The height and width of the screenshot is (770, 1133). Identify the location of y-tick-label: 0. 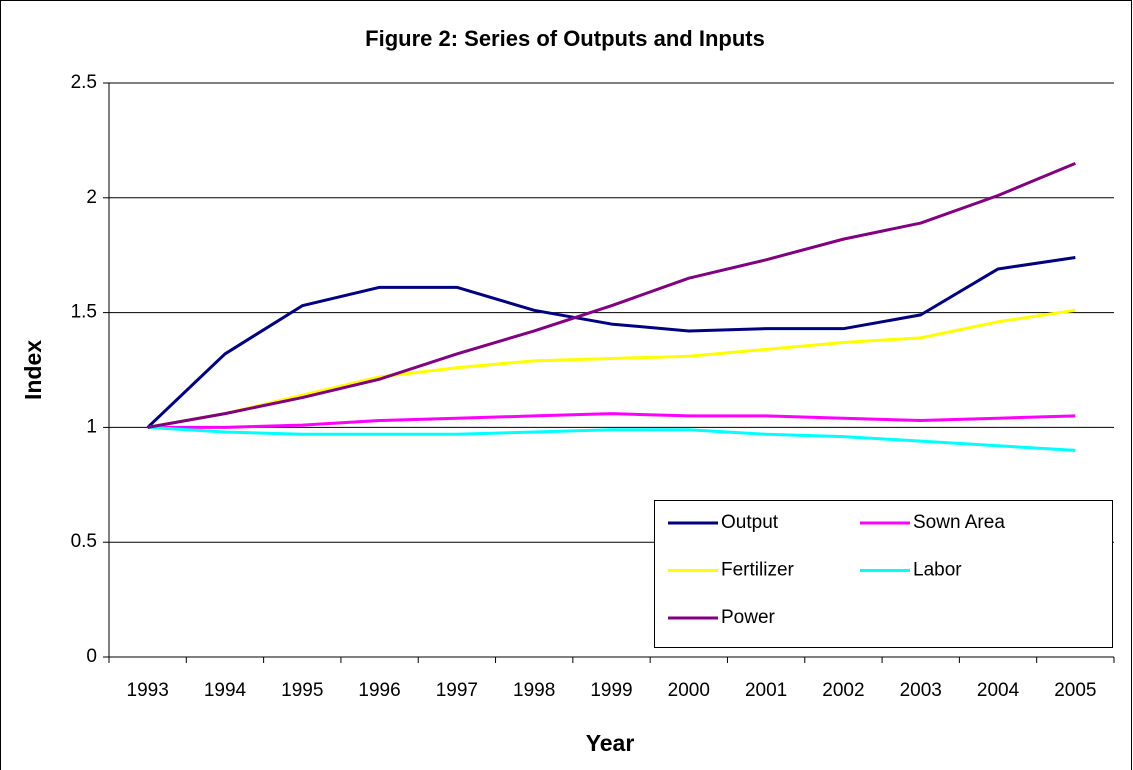
(91, 656).